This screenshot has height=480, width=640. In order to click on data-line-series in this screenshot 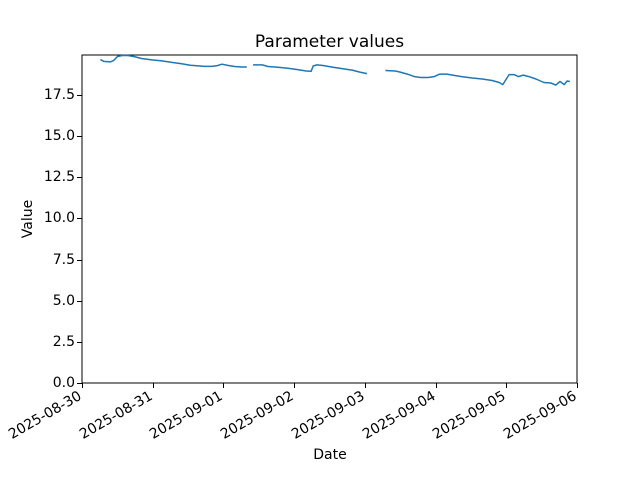, I will do `click(335, 70)`.